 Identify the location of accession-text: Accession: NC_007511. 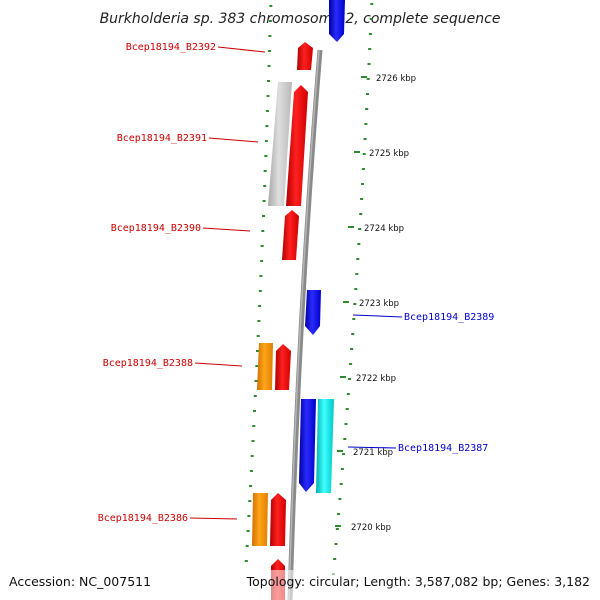
(80, 581).